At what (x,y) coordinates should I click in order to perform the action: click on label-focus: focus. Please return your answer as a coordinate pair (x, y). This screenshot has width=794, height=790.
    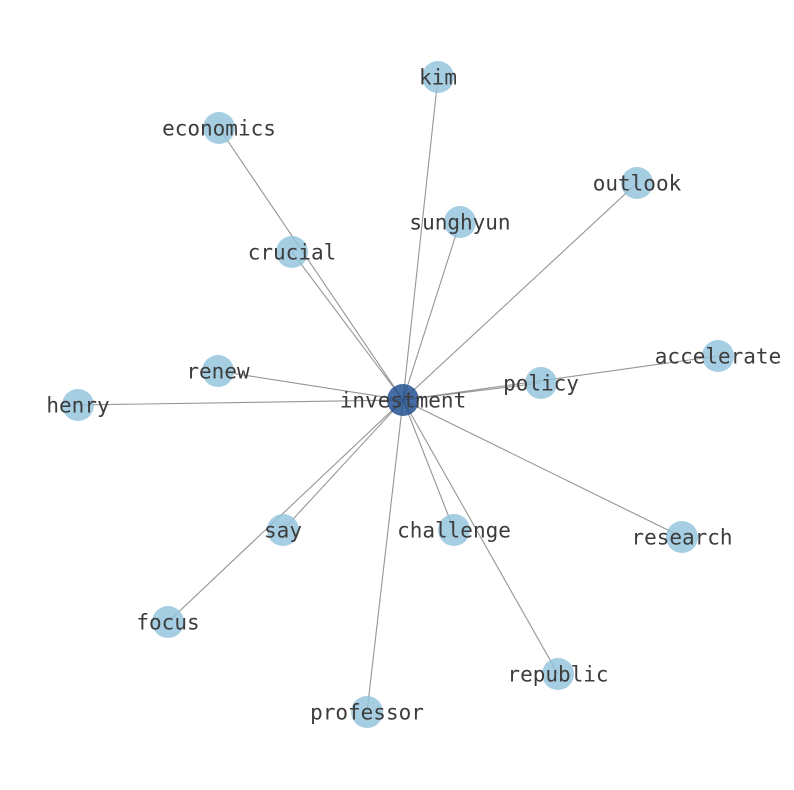
    Looking at the image, I should click on (167, 622).